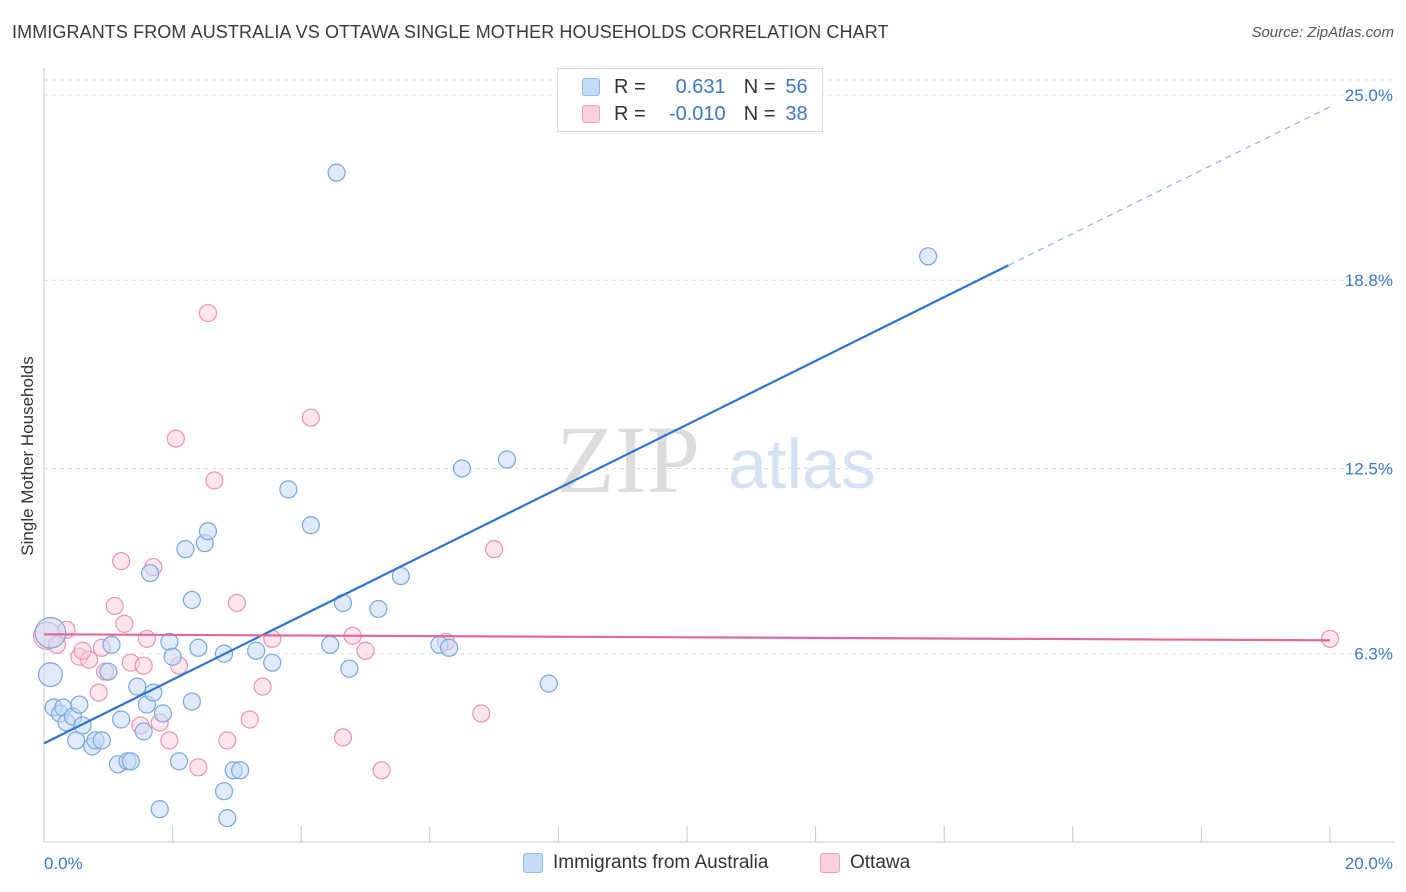 The width and height of the screenshot is (1406, 892). Describe the element at coordinates (687, 637) in the screenshot. I see `trend-line-ottawa` at that location.